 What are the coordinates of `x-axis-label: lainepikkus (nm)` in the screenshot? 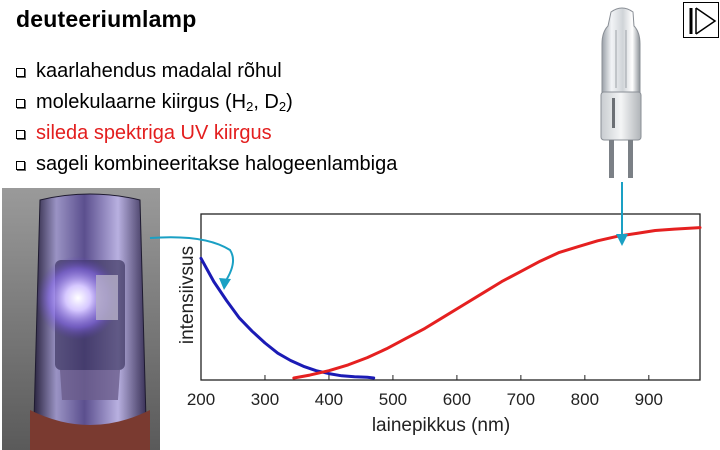 It's located at (441, 425).